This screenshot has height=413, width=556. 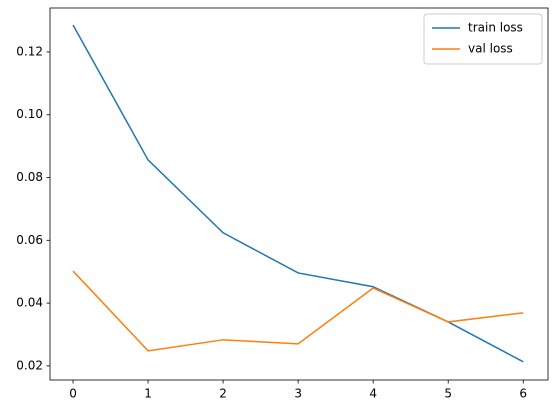 I want to click on legend-box, so click(x=483, y=39).